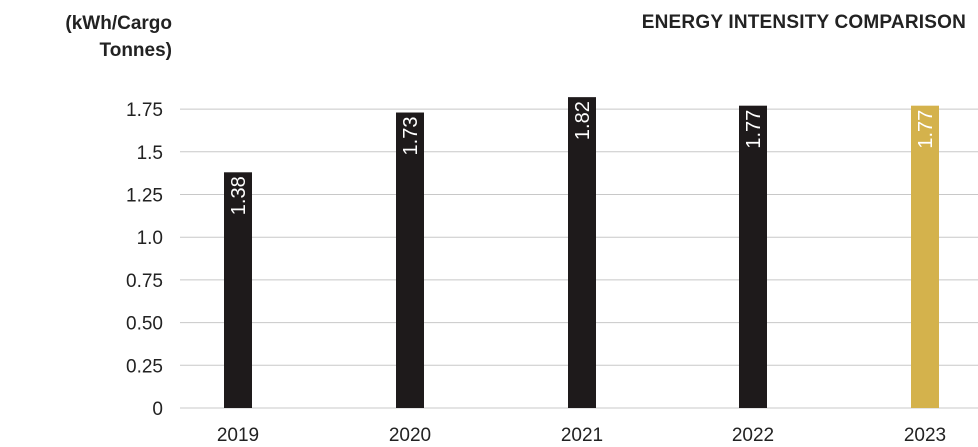 The height and width of the screenshot is (447, 978). Describe the element at coordinates (803, 22) in the screenshot. I see `chart-title: ENERGY INTENSITY COMPARISON` at that location.